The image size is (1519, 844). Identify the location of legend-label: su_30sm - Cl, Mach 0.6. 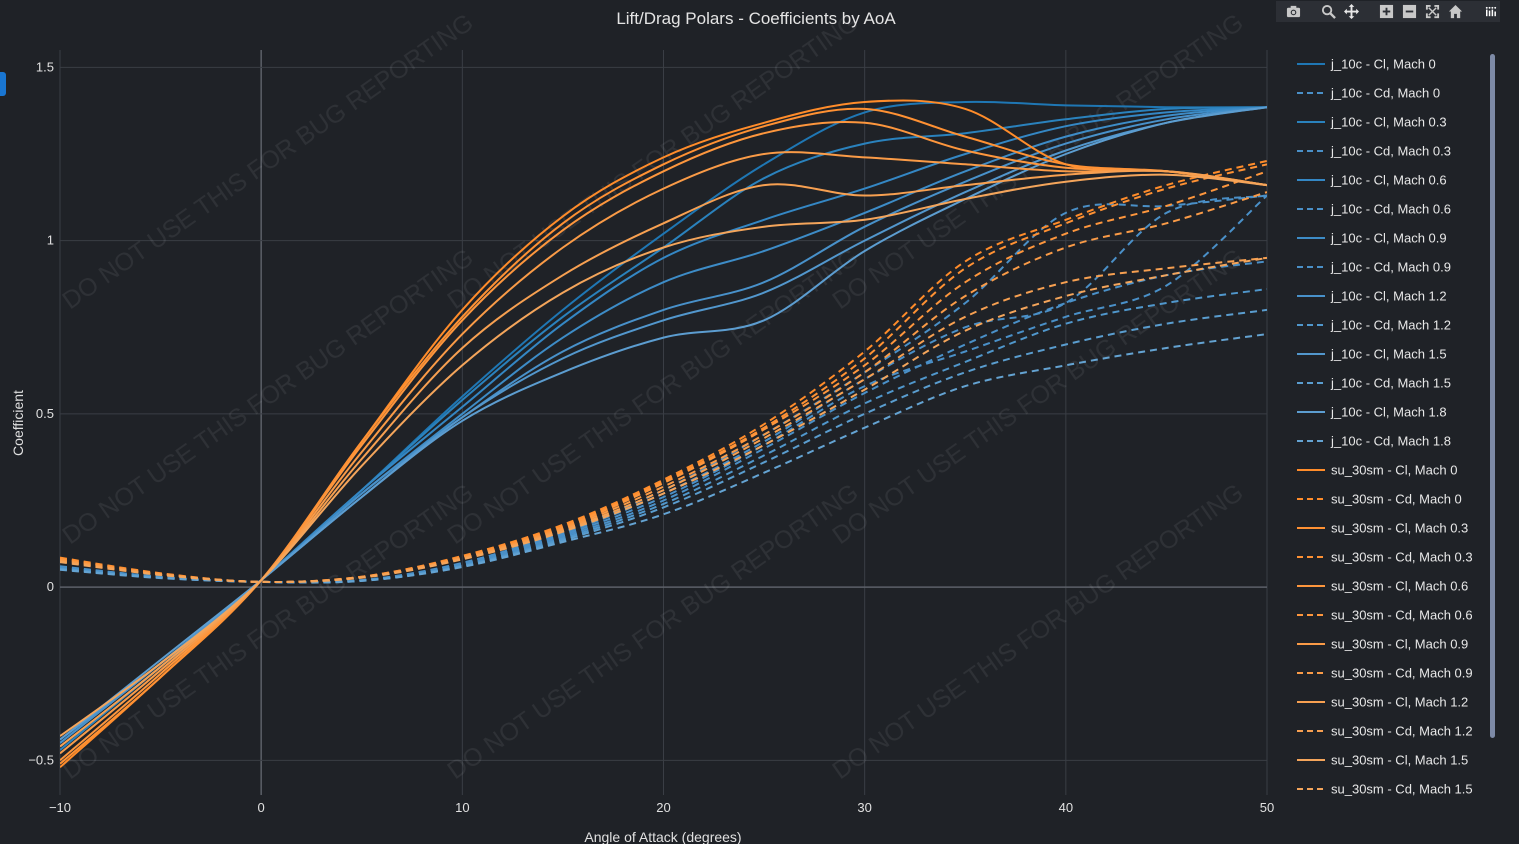
(1399, 586).